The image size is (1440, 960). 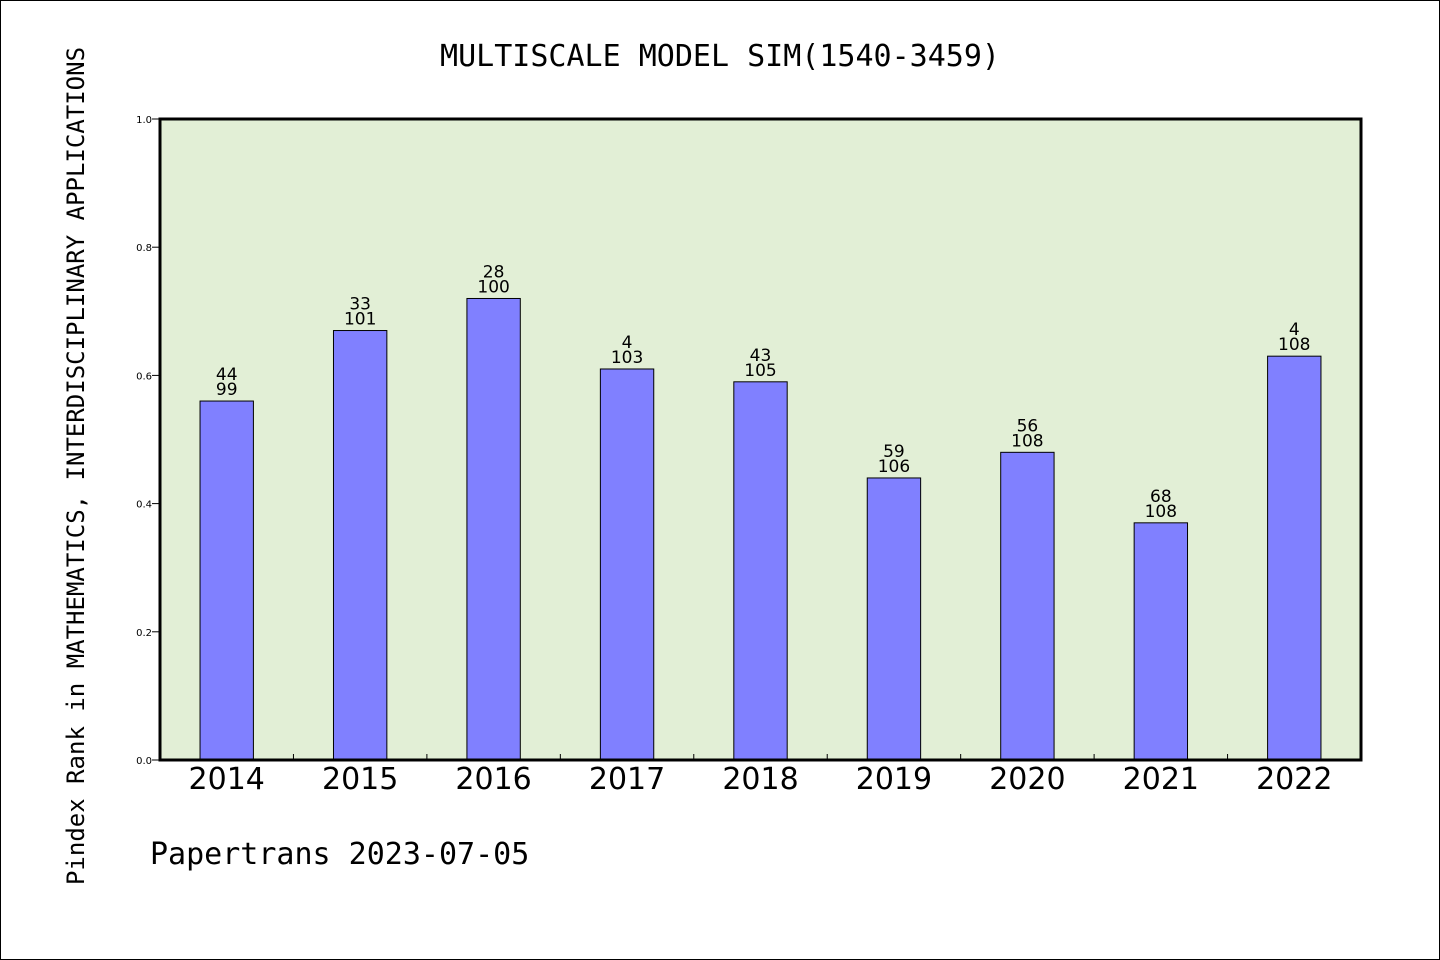 What do you see at coordinates (760, 779) in the screenshot?
I see `x-tick-label-2018: 2018` at bounding box center [760, 779].